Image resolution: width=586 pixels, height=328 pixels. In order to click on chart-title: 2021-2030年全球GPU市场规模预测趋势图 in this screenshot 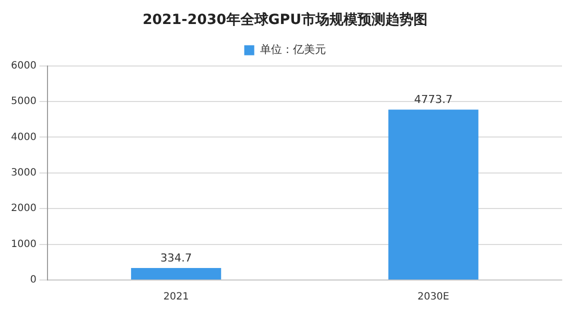, I will do `click(285, 19)`.